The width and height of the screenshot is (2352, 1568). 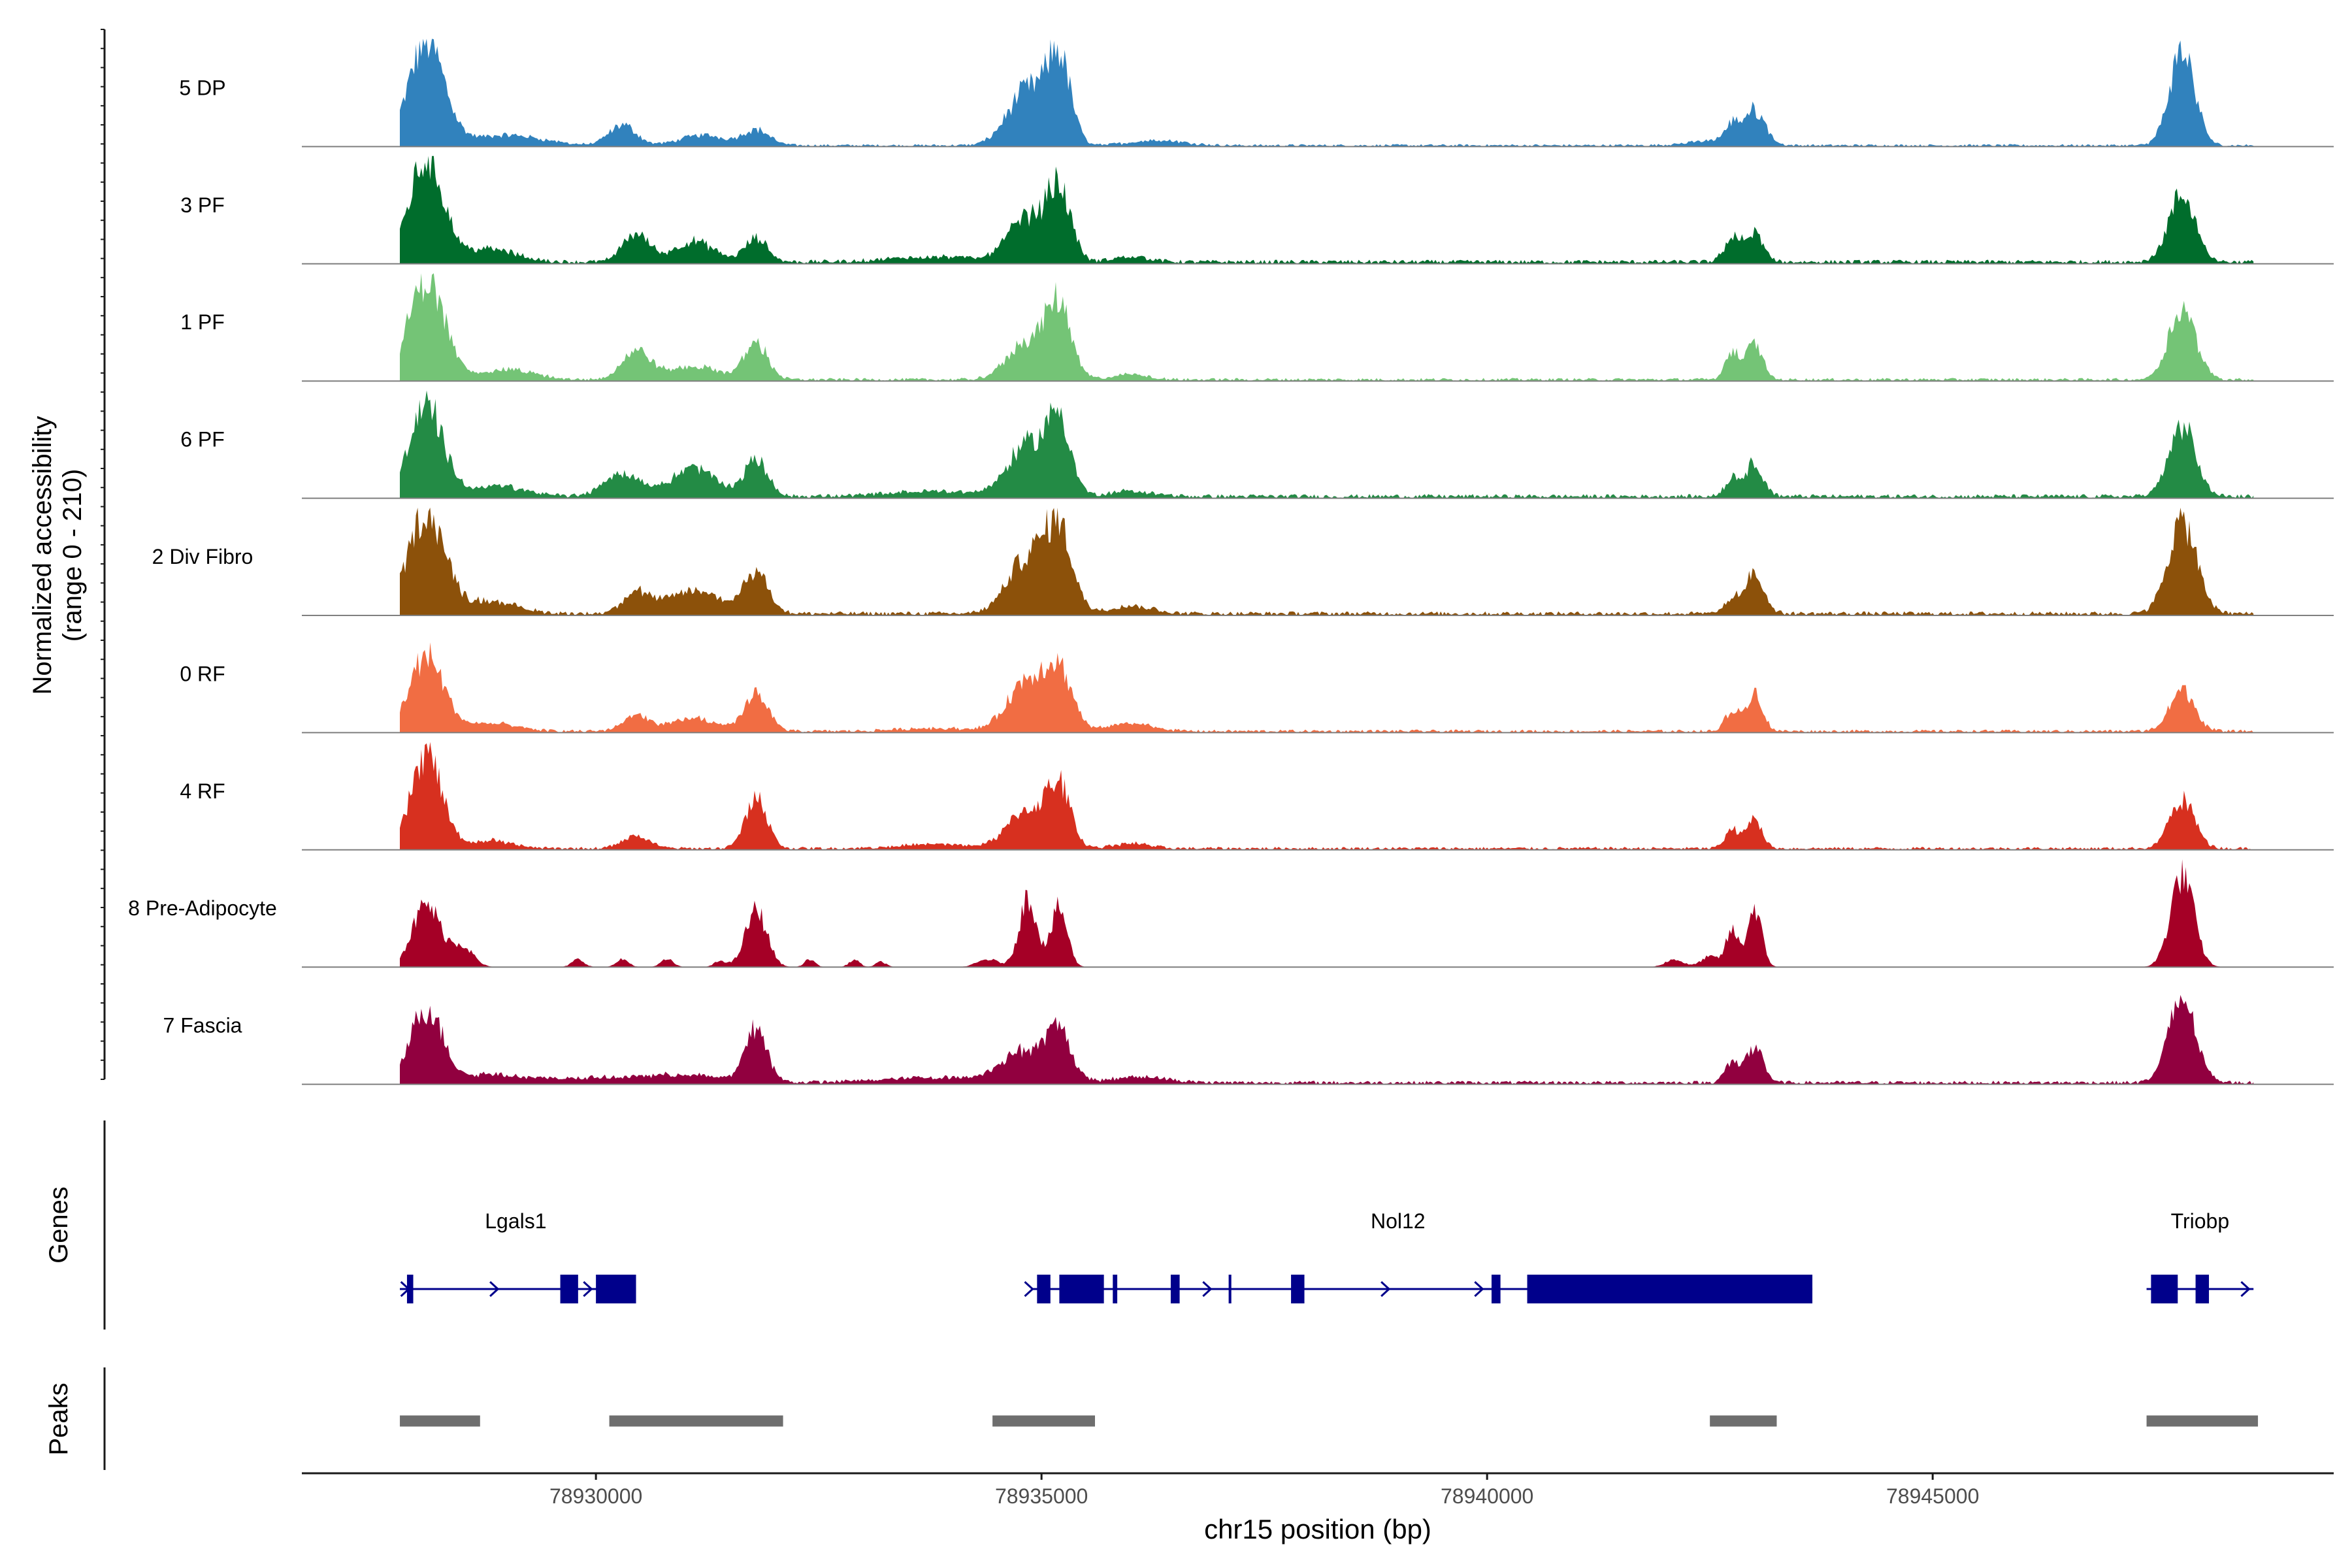 I want to click on track-label: 6 PF, so click(x=202, y=439).